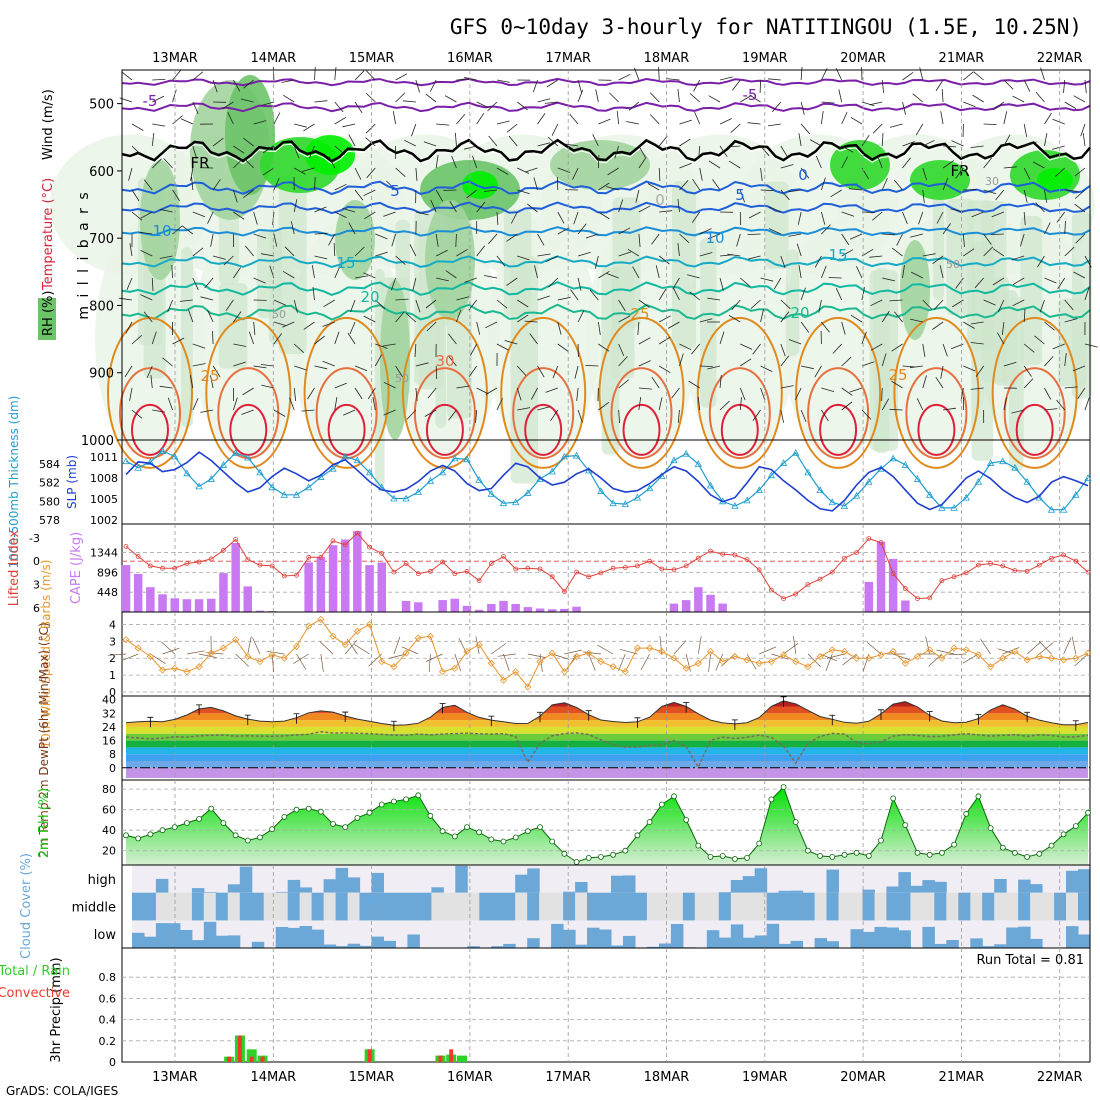  I want to click on rh-point, so click(454, 836).